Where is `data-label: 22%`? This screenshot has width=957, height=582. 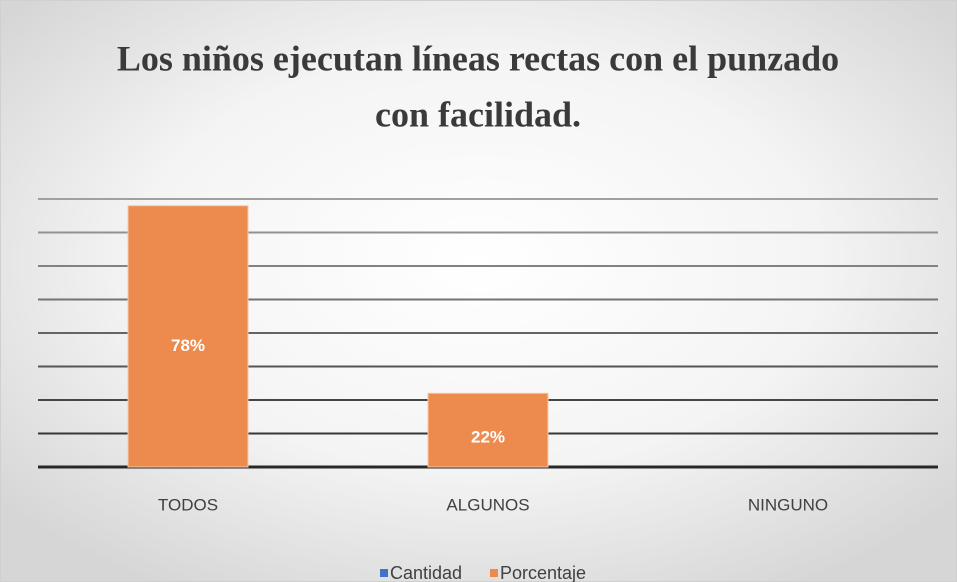
data-label: 22% is located at coordinates (488, 437).